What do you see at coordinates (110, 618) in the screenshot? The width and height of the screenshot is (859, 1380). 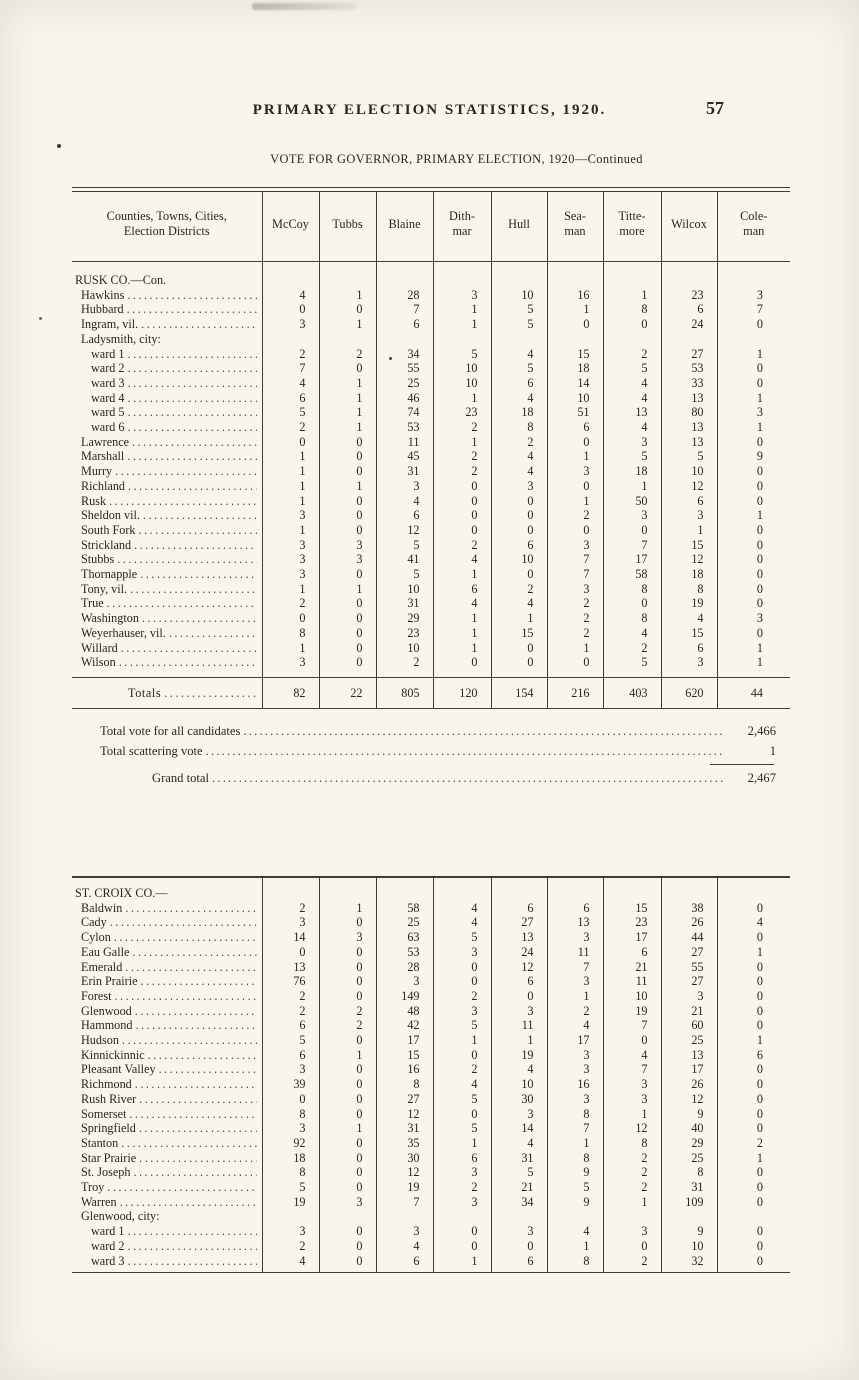 I see `row-label: Washington` at bounding box center [110, 618].